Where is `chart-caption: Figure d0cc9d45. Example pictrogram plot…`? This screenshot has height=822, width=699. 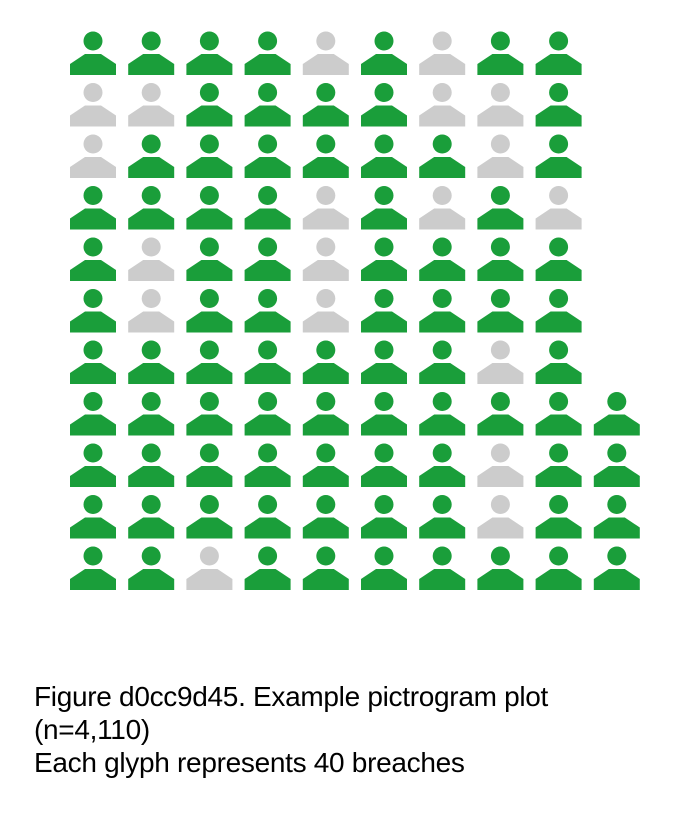 chart-caption: Figure d0cc9d45. Example pictrogram plot… is located at coordinates (366, 729).